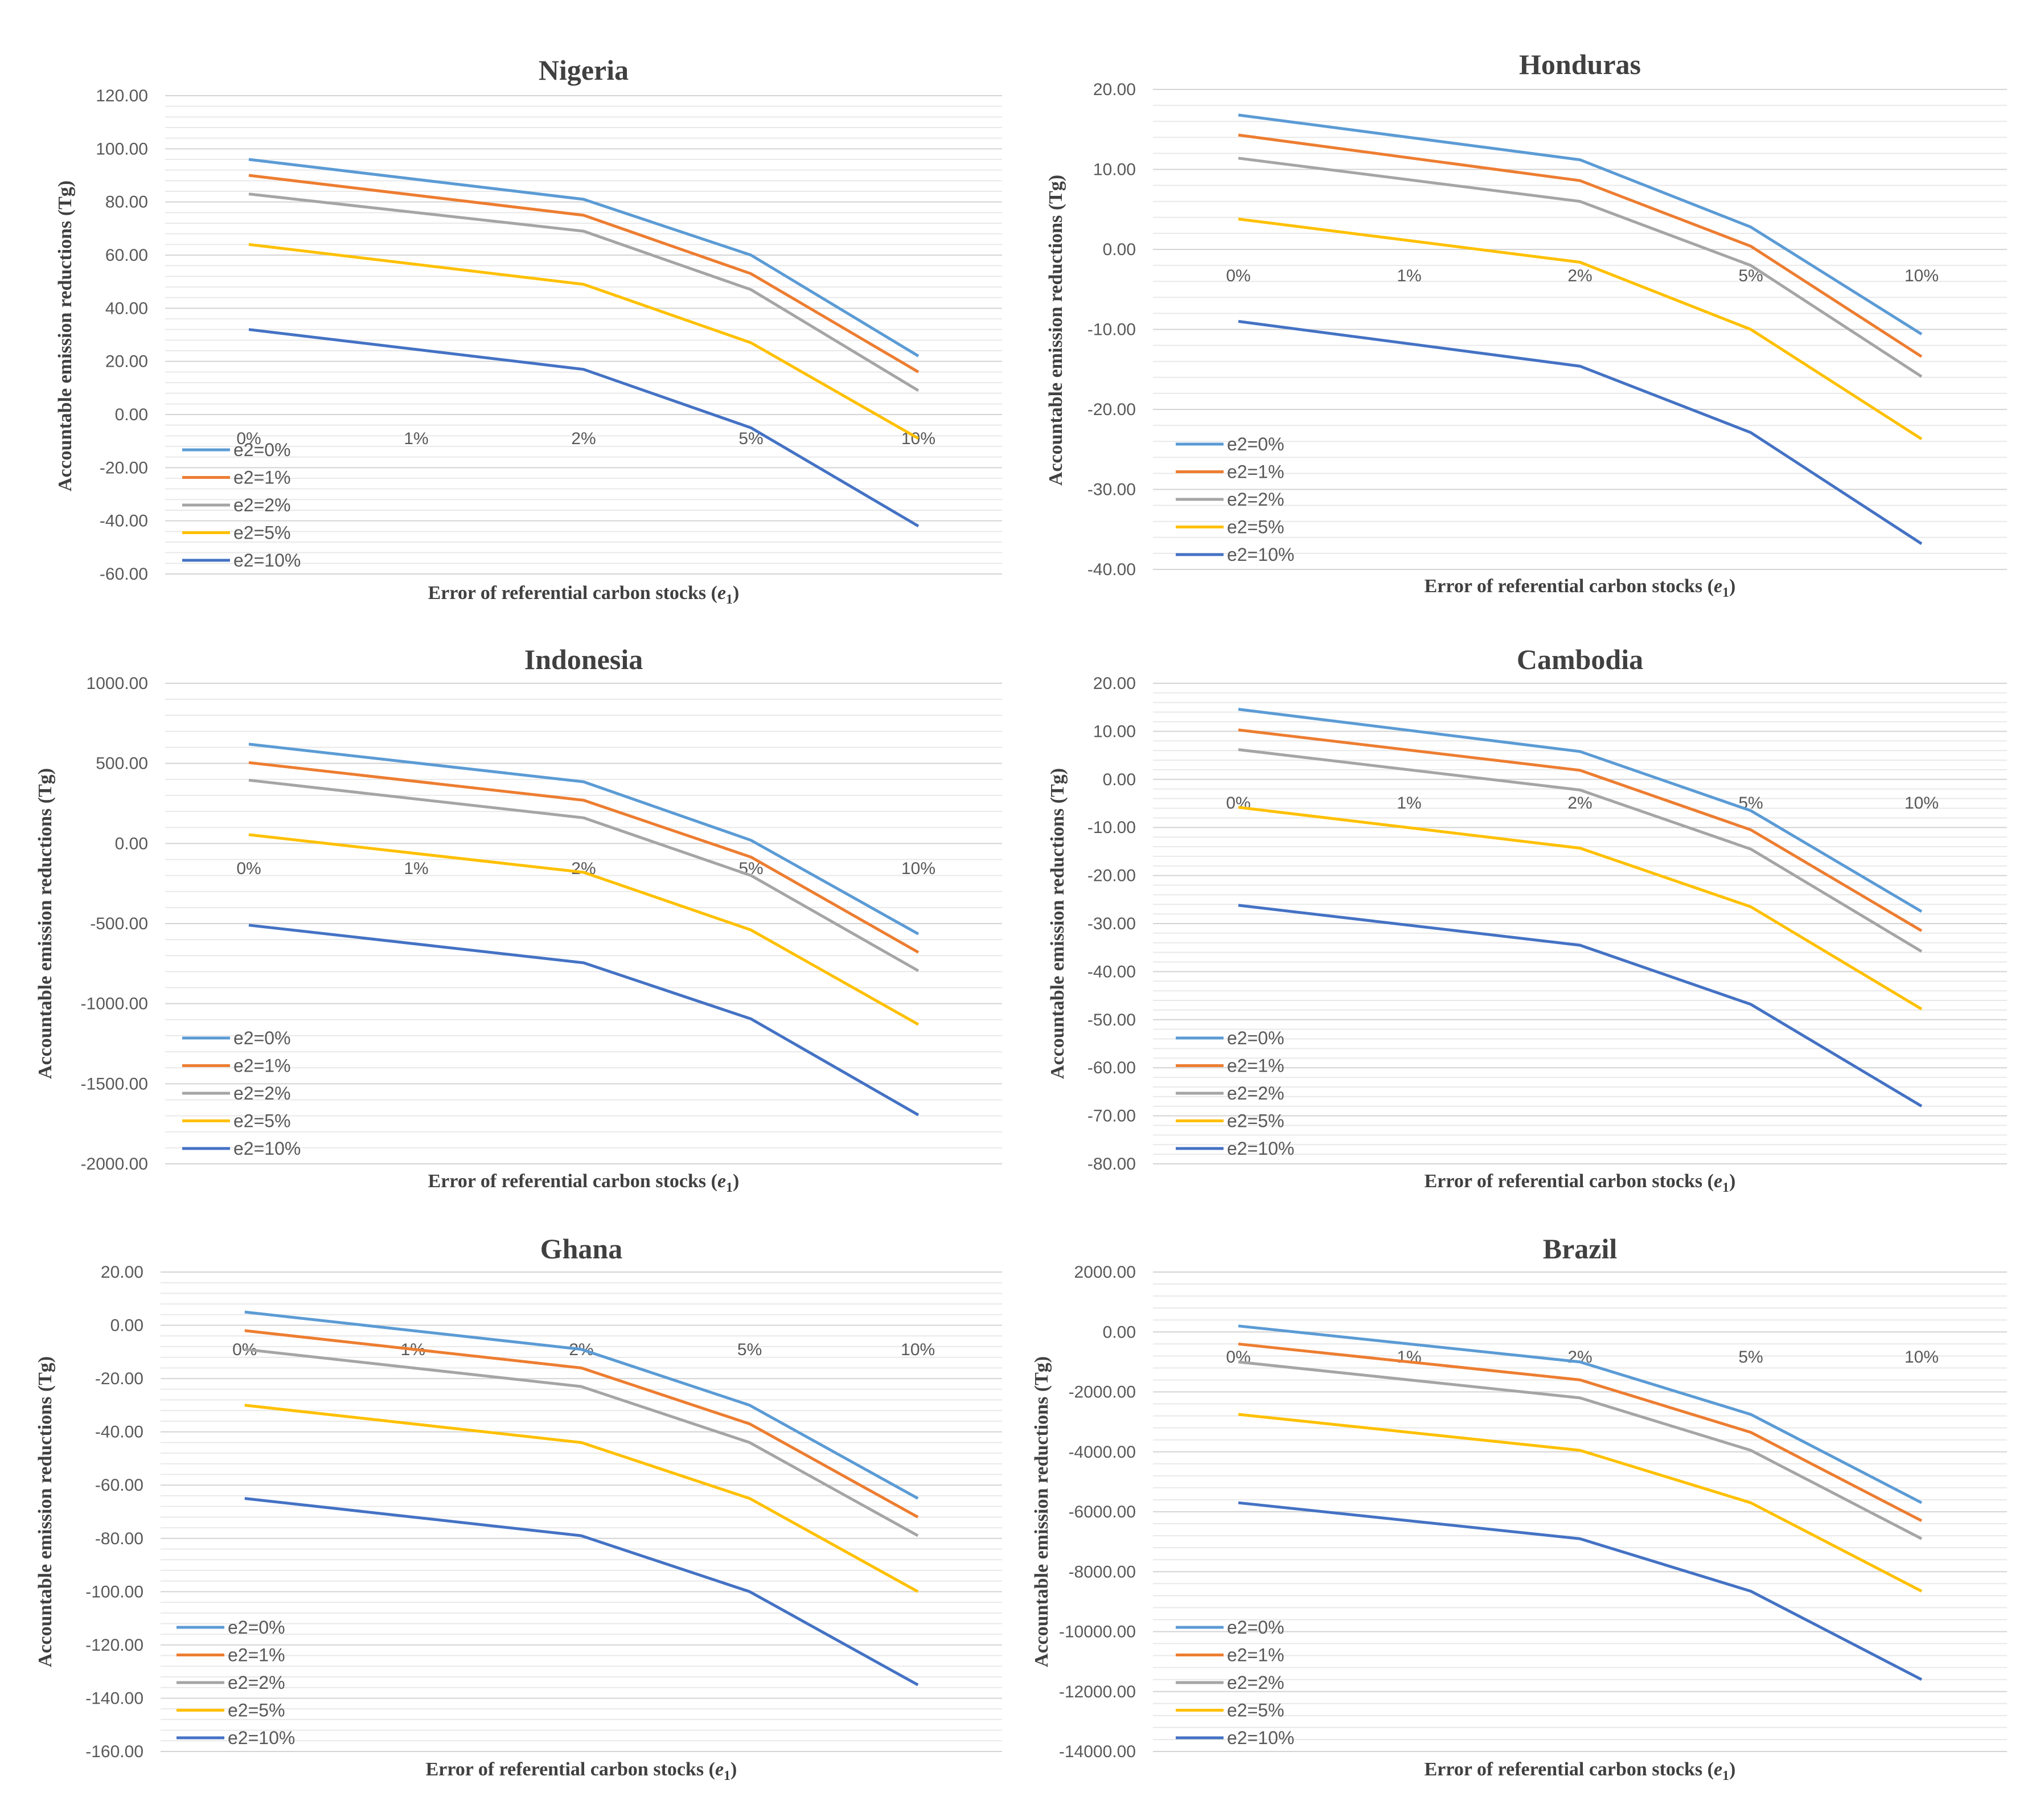 Image resolution: width=2044 pixels, height=1805 pixels. Describe the element at coordinates (122, 96) in the screenshot. I see `y-tick-label: 120.00` at that location.